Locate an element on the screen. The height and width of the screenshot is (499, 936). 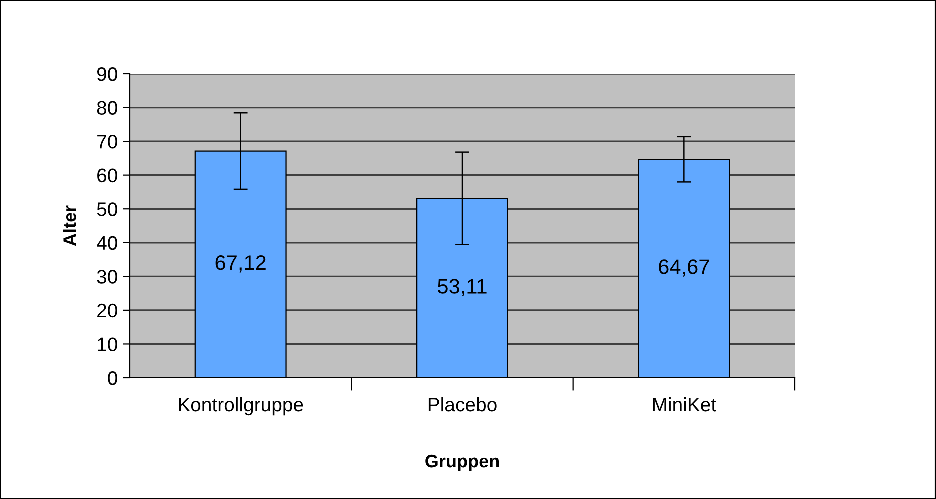
y-tick-label: 20 is located at coordinates (108, 311).